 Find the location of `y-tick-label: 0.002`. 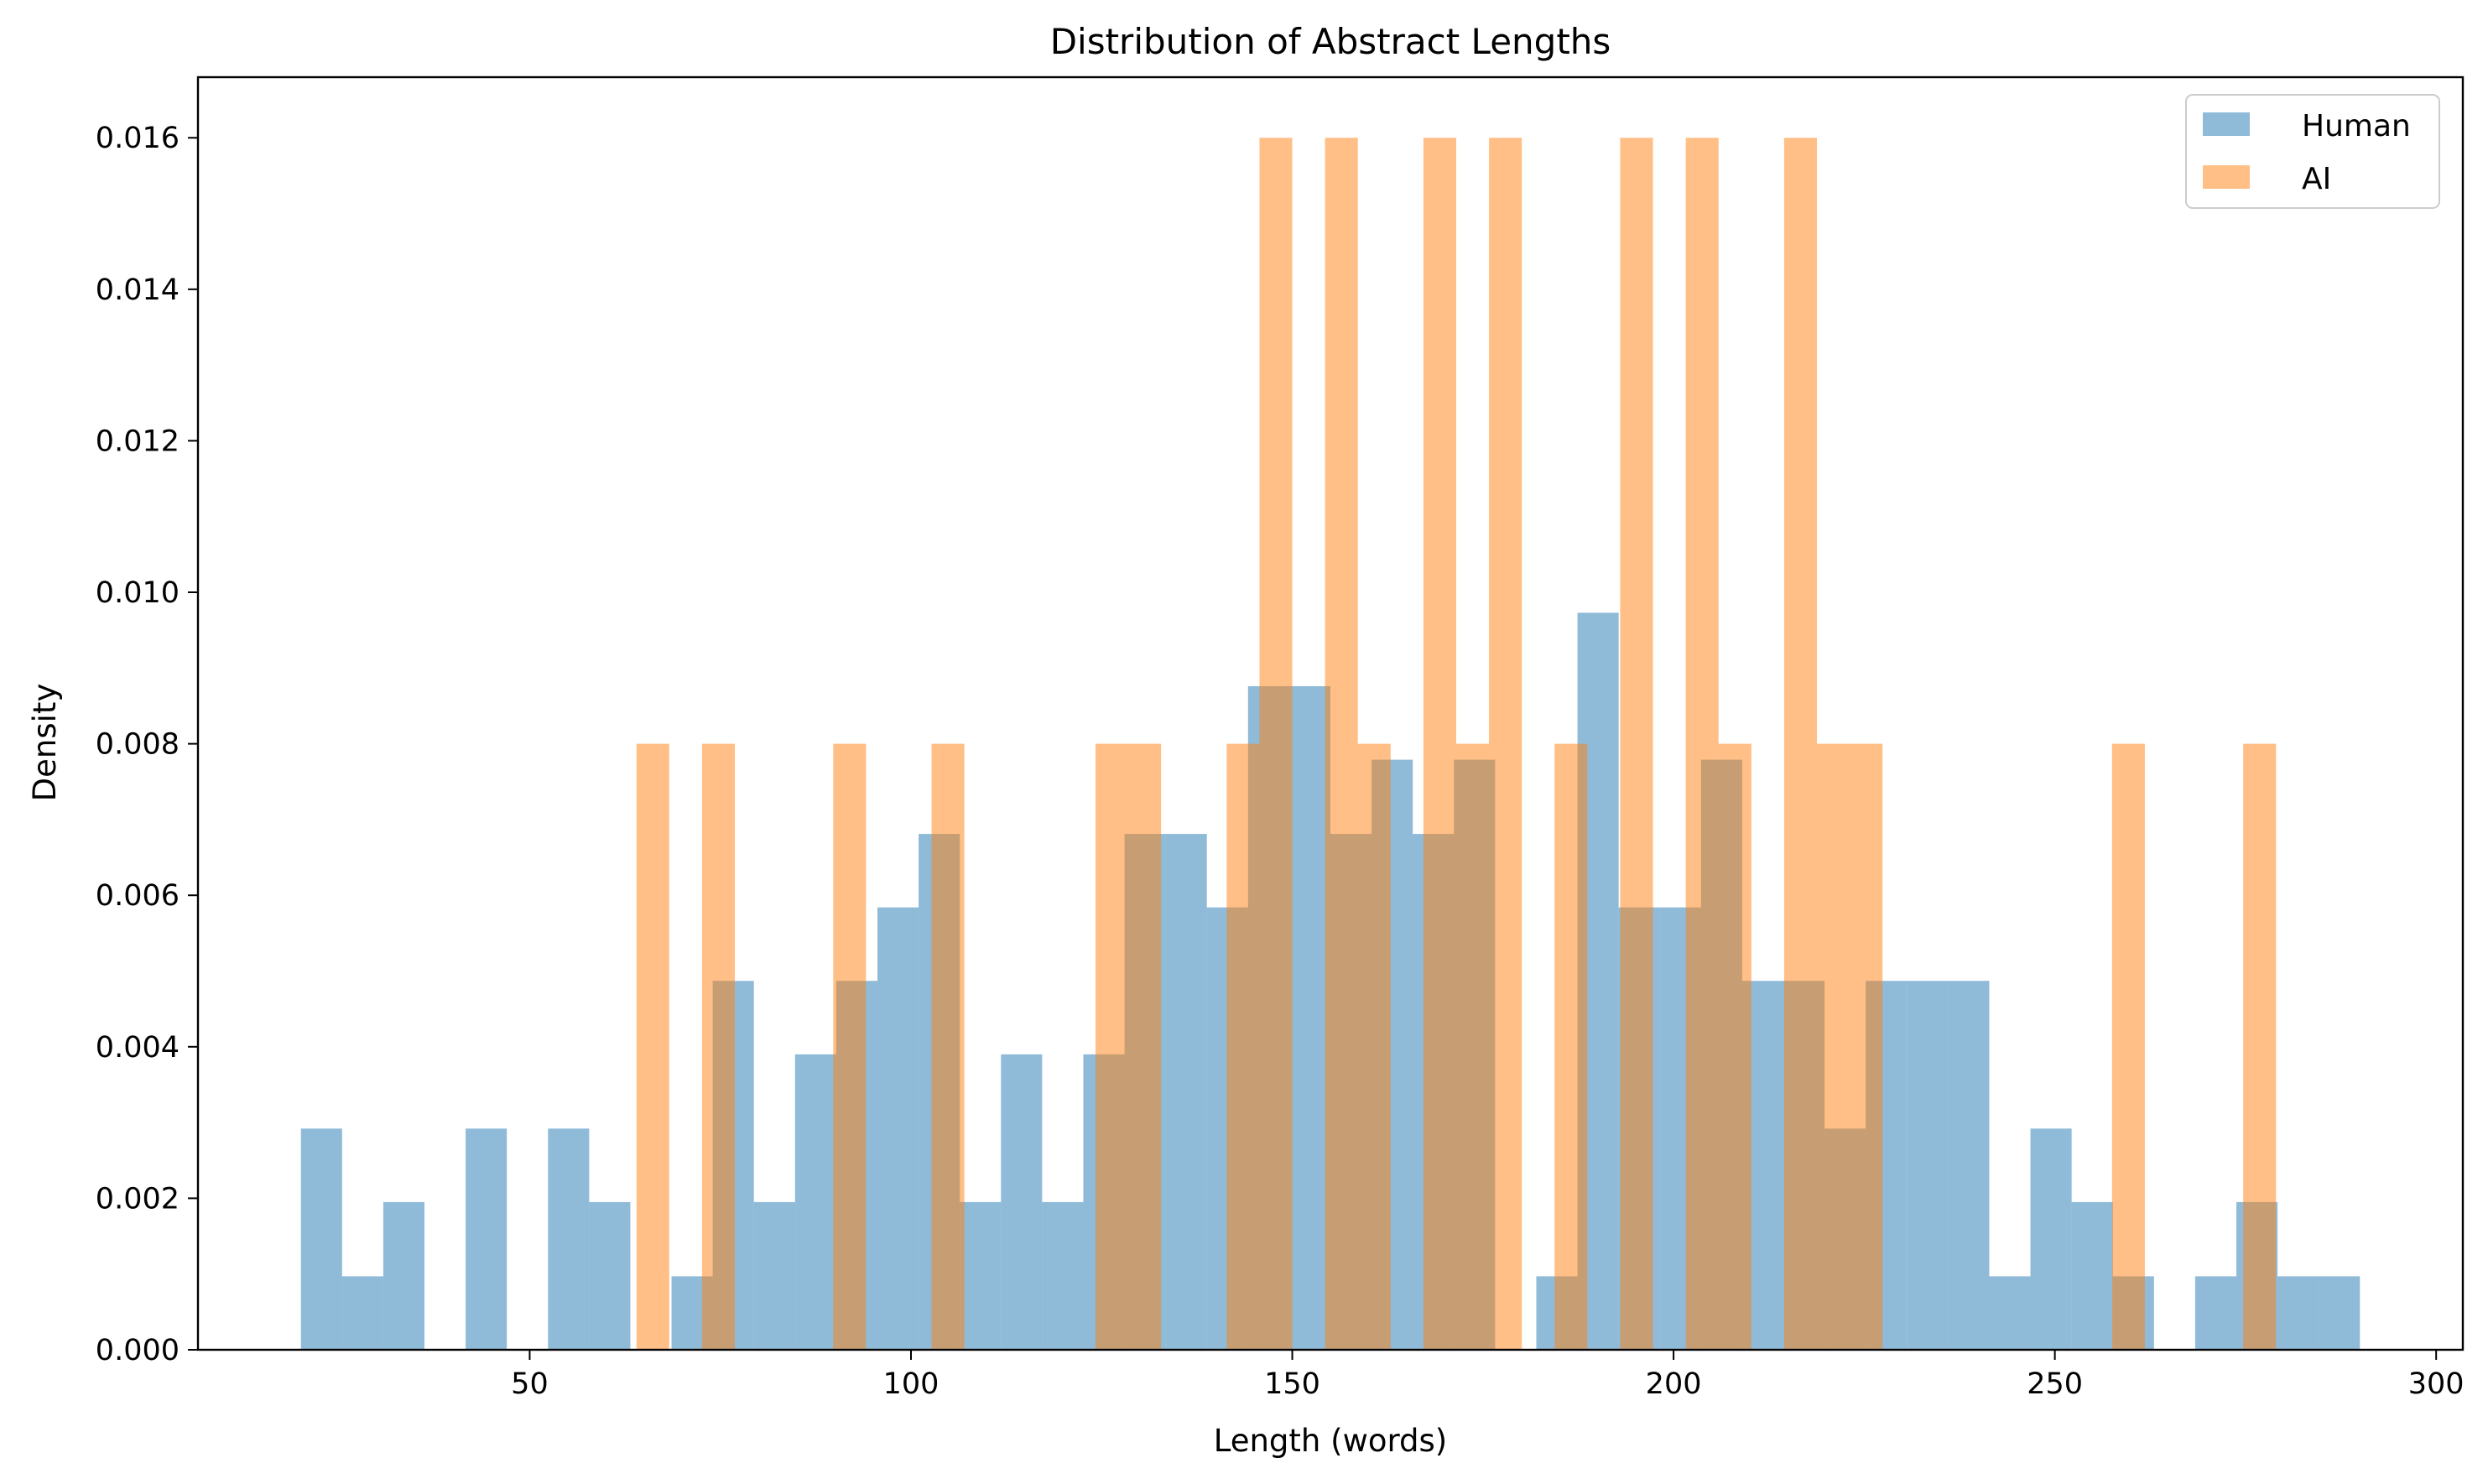

y-tick-label: 0.002 is located at coordinates (138, 1199).